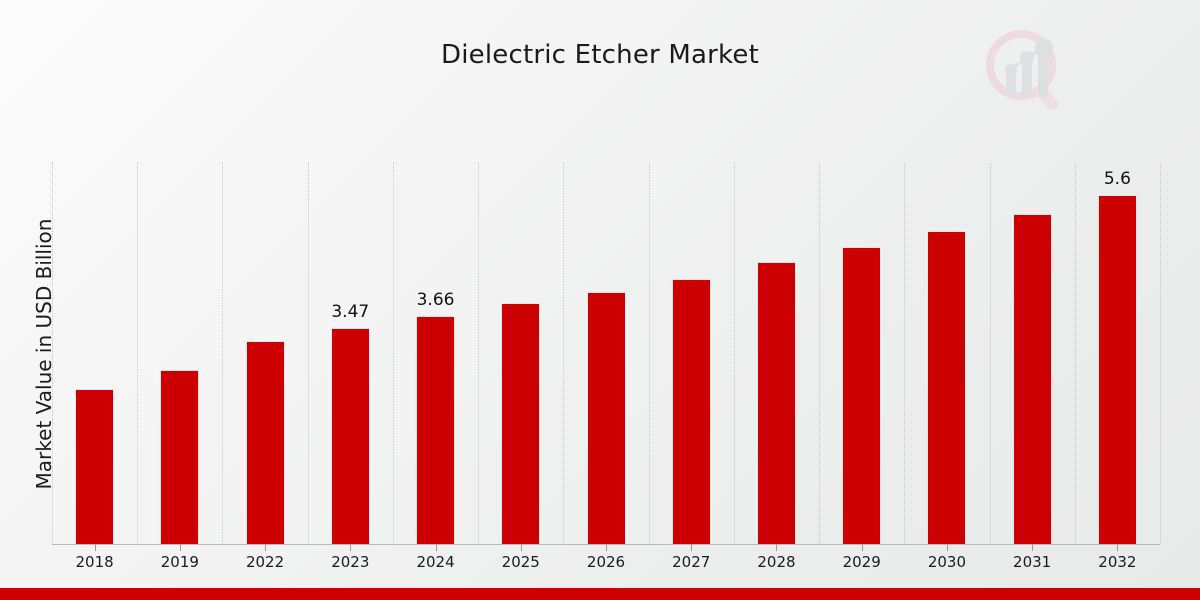  I want to click on bar-2018, so click(95, 466).